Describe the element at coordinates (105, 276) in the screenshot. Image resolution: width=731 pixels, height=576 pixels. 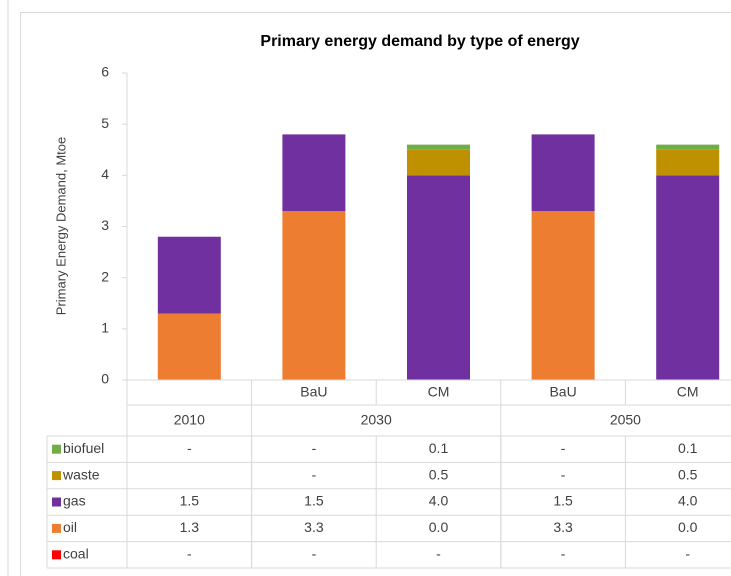
I see `y-tick-label: 2` at that location.